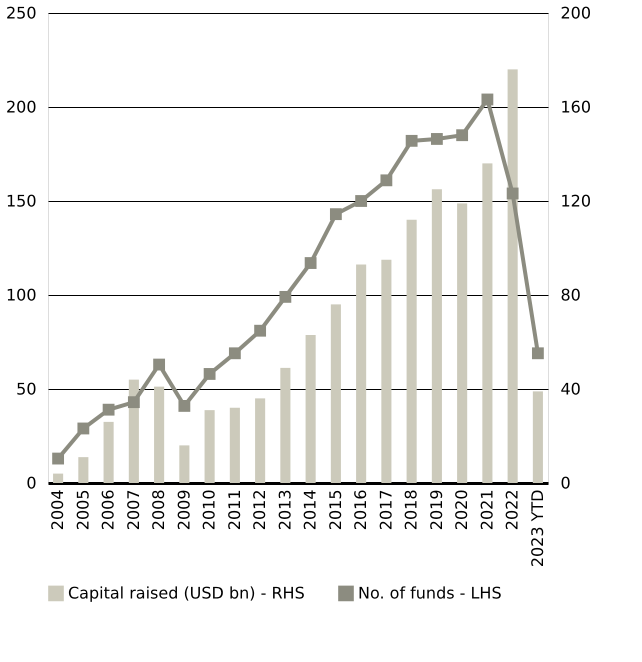 The width and height of the screenshot is (642, 662). What do you see at coordinates (360, 510) in the screenshot?
I see `x-tick-label: 2016` at bounding box center [360, 510].